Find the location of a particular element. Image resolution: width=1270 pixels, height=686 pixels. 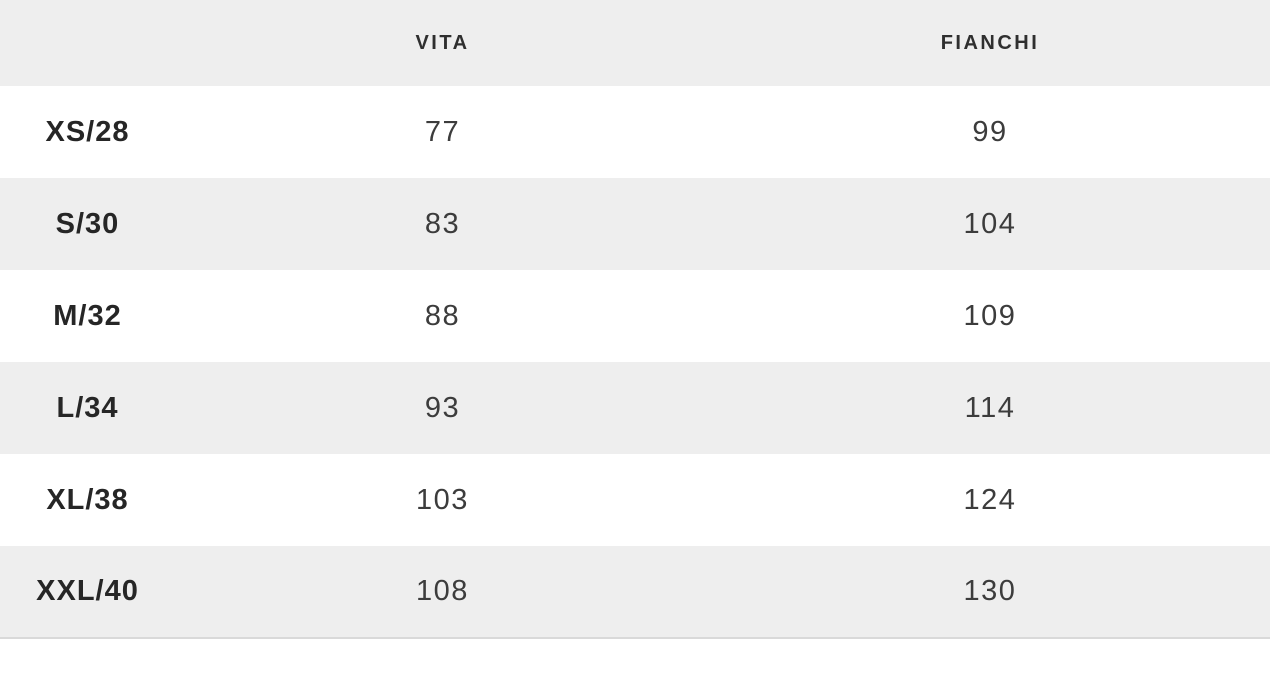

vita-column-header: VITA is located at coordinates (442, 42).